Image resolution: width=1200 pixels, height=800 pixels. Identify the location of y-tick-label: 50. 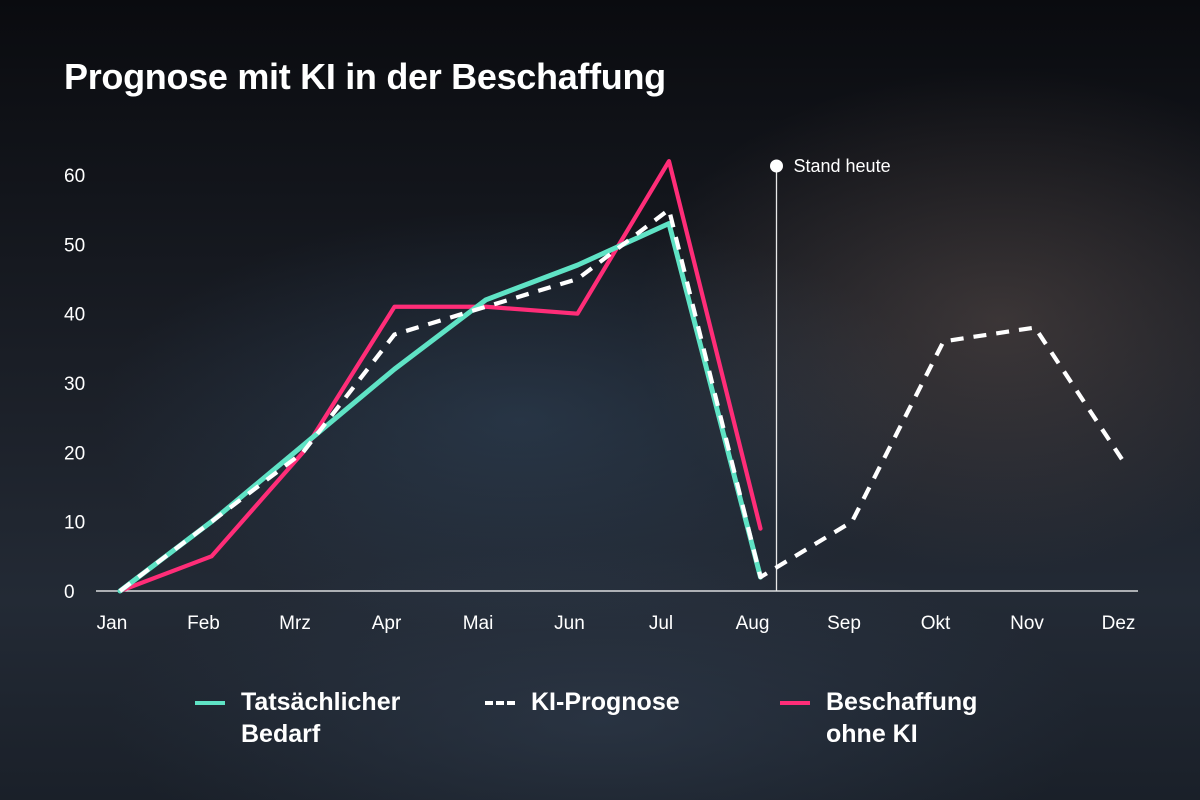
(74, 245).